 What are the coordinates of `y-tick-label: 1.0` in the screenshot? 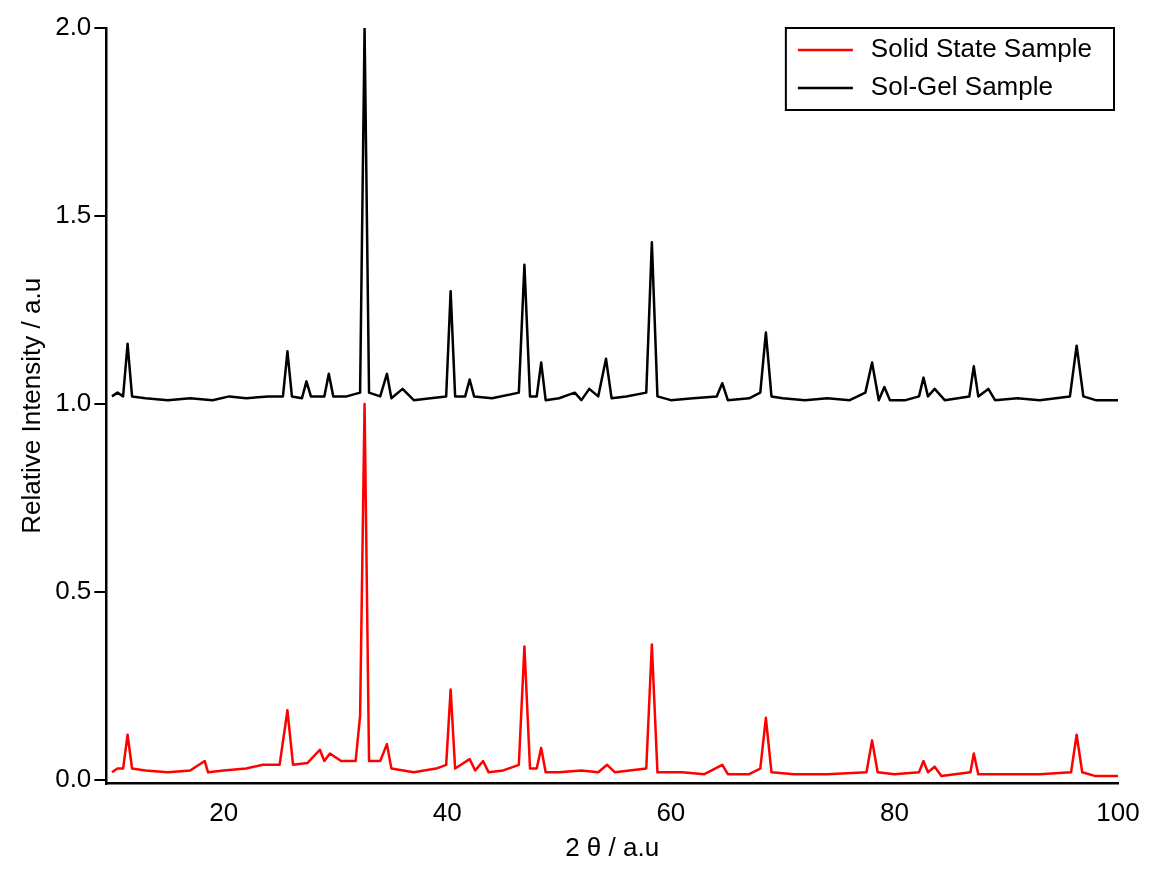 It's located at (73, 402).